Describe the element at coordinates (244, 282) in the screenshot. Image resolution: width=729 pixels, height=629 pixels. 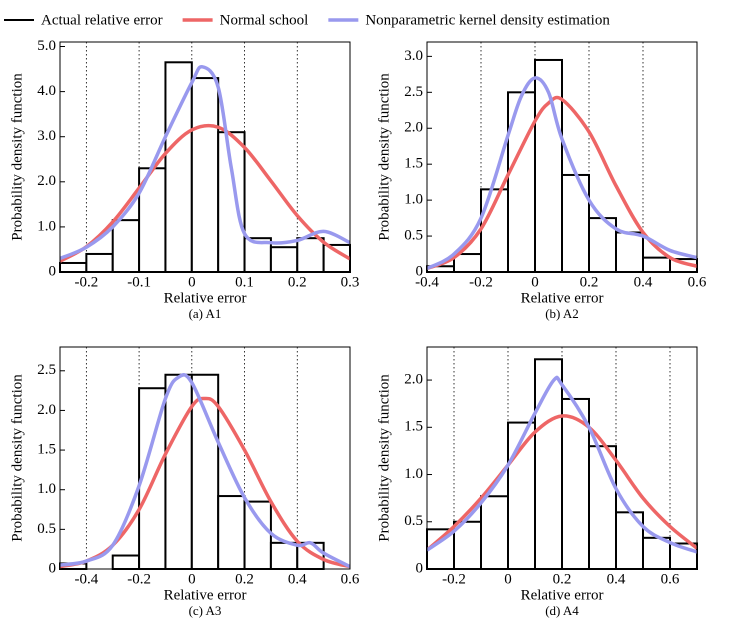
I see `x-tick-label: 0.1` at that location.